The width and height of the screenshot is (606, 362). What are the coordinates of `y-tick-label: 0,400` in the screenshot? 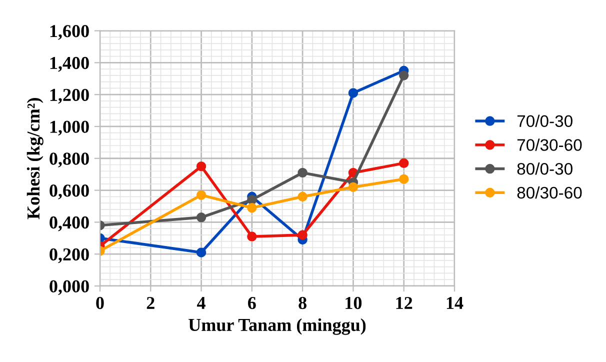 It's located at (69, 224).